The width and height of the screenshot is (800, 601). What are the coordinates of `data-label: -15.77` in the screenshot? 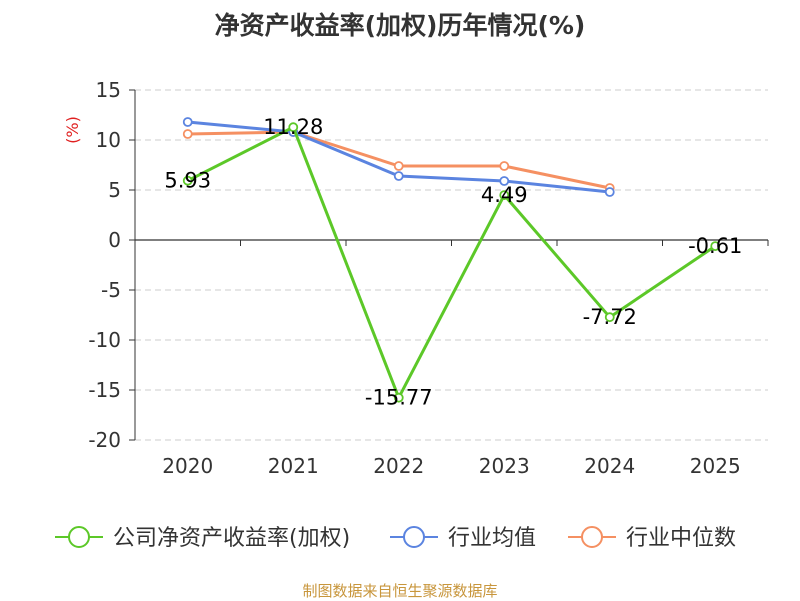 It's located at (399, 398).